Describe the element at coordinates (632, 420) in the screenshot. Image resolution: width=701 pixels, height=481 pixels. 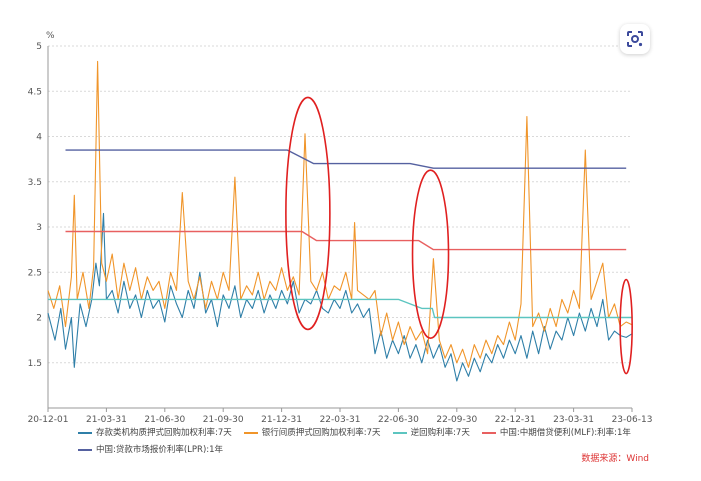
I see `x-tick-label: 23-06-13` at that location.